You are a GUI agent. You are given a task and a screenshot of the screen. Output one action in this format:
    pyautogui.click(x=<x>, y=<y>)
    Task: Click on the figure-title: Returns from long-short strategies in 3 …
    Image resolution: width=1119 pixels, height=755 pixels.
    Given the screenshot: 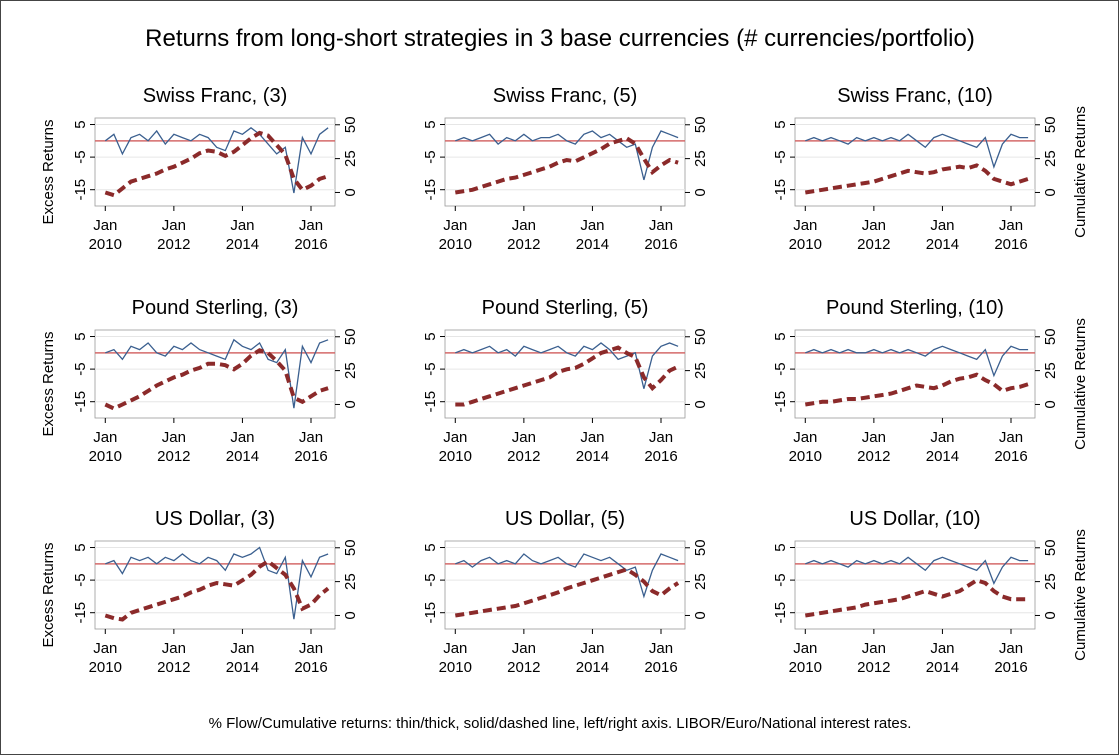 What is the action you would take?
    pyautogui.click(x=560, y=38)
    